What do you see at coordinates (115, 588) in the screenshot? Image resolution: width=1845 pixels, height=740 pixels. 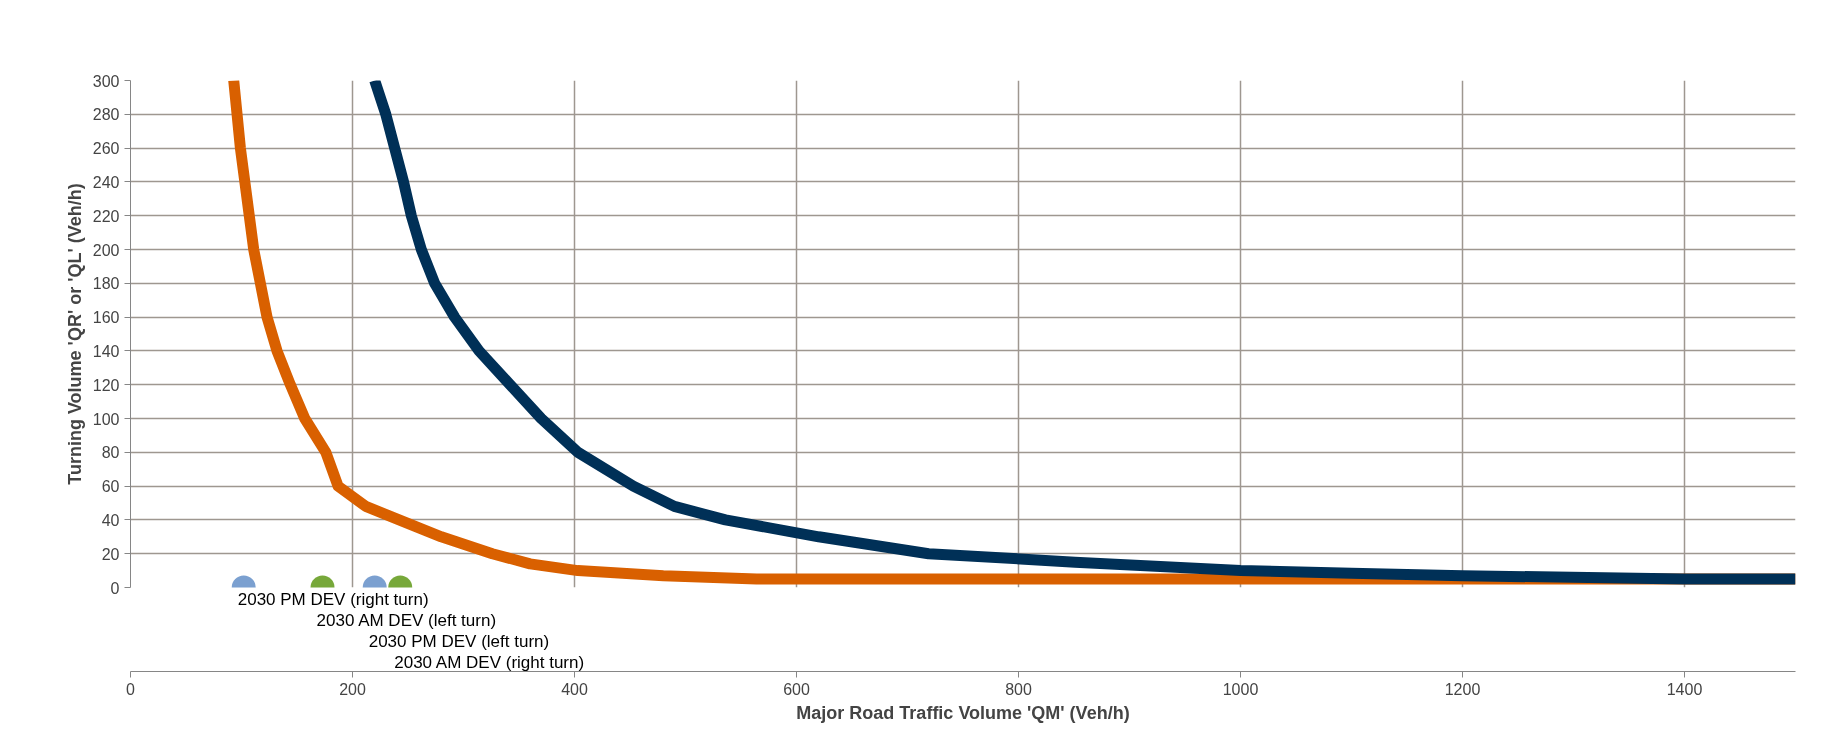 I see `y-tick-label: 0` at bounding box center [115, 588].